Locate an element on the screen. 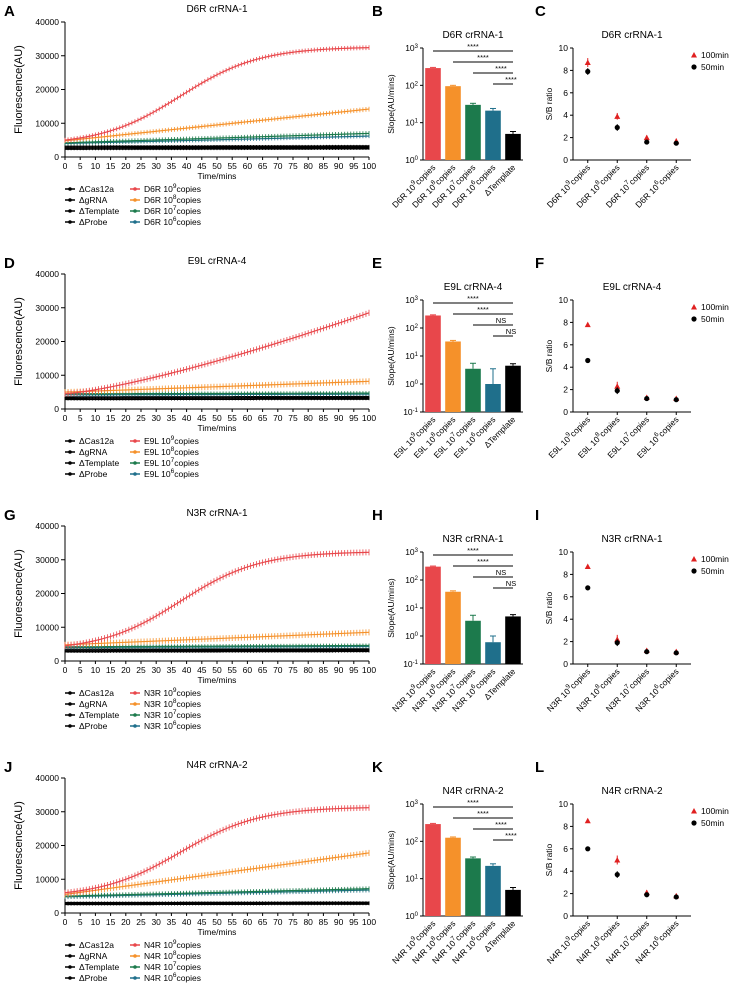 Image resolution: width=732 pixels, height=1008 pixels. legend-label-text: ΔProbe is located at coordinates (93, 978).